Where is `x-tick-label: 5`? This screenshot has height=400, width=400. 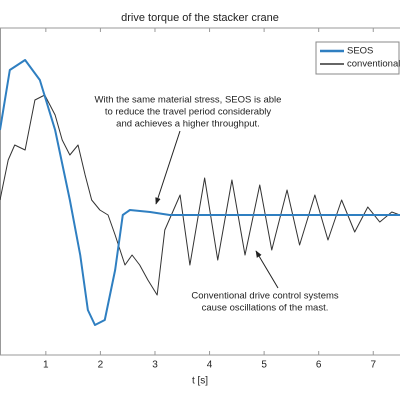
x-tick-label: 5 is located at coordinates (264, 365).